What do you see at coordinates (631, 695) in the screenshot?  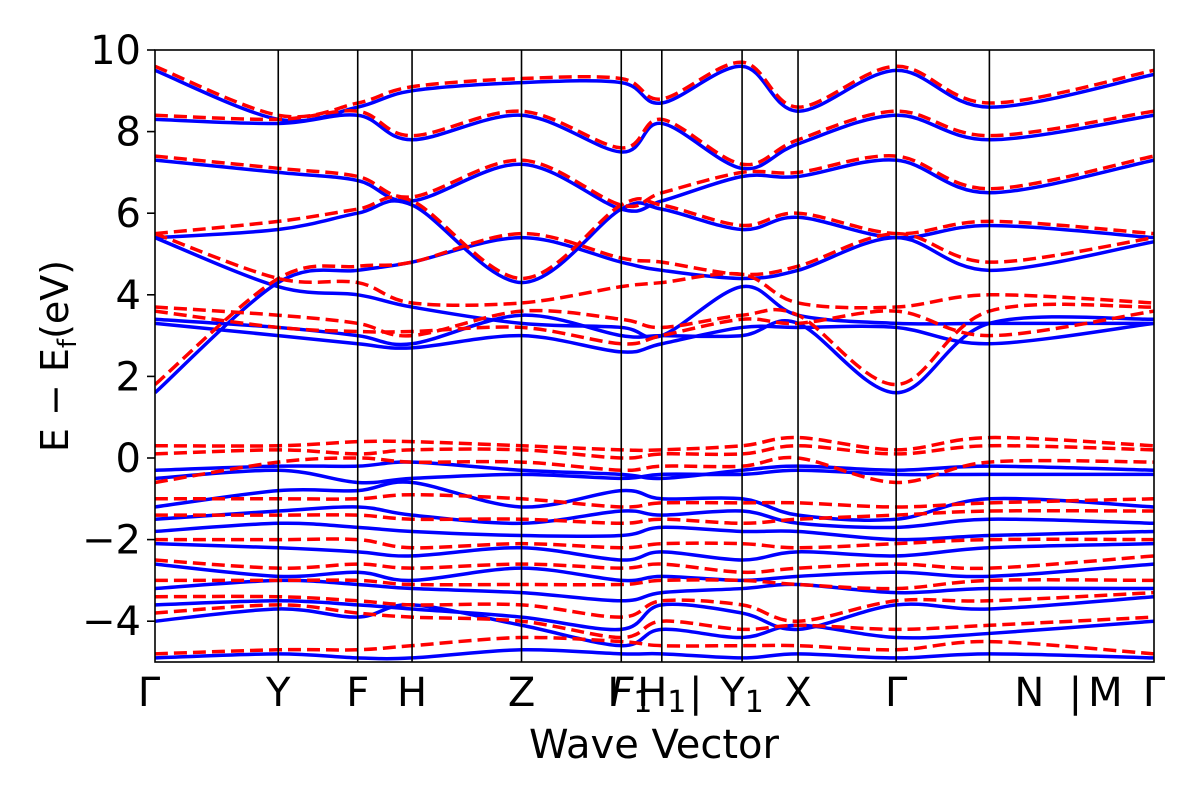 I see `x-tick-label-6: F1` at bounding box center [631, 695].